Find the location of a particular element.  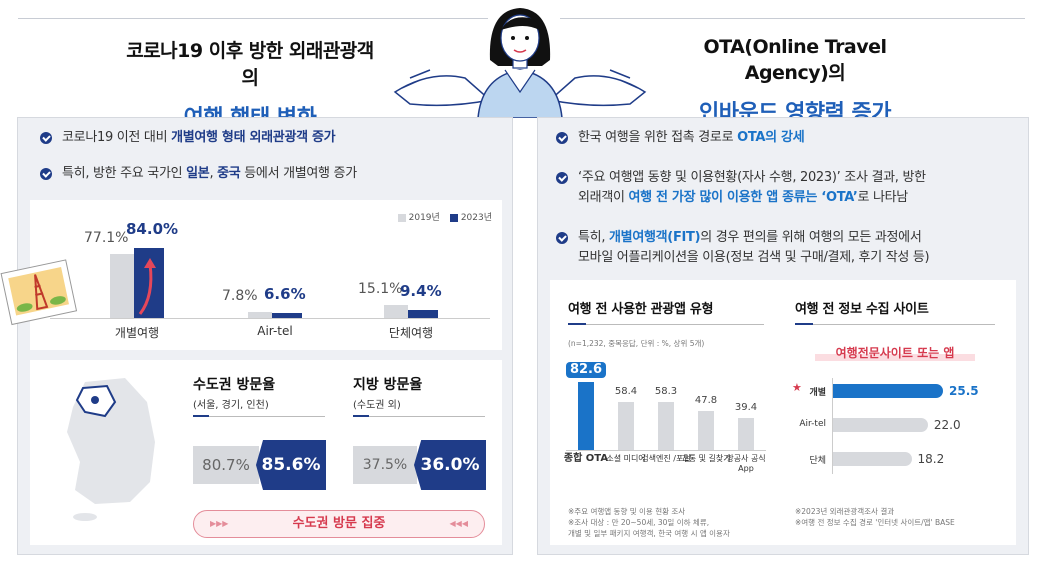

info-source-rule-accent is located at coordinates (804, 324).